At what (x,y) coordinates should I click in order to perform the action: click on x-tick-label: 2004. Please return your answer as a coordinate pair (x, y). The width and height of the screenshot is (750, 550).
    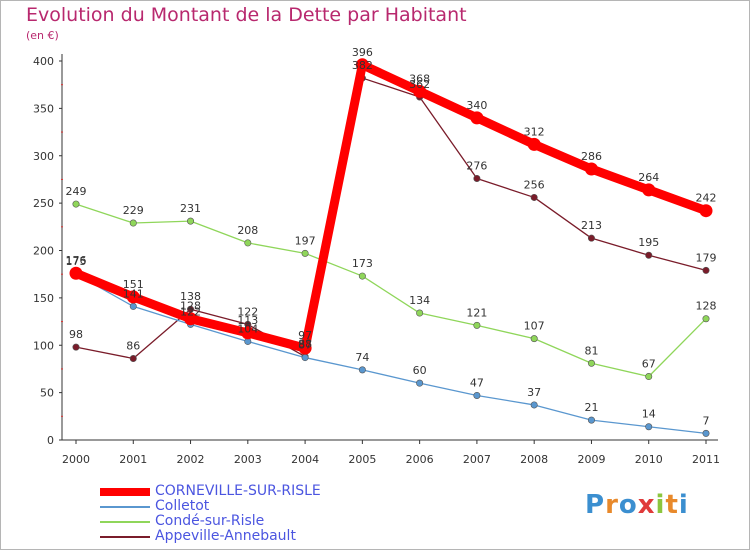
    Looking at the image, I should click on (305, 459).